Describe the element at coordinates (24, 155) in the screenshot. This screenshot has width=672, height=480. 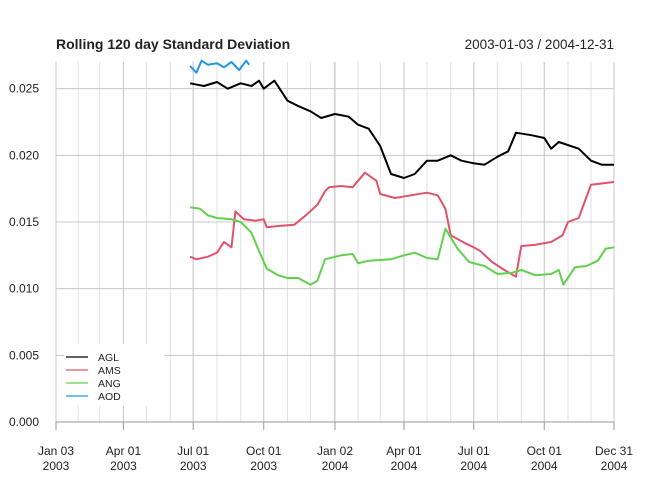
I see `y-tick-label: 0.020` at that location.